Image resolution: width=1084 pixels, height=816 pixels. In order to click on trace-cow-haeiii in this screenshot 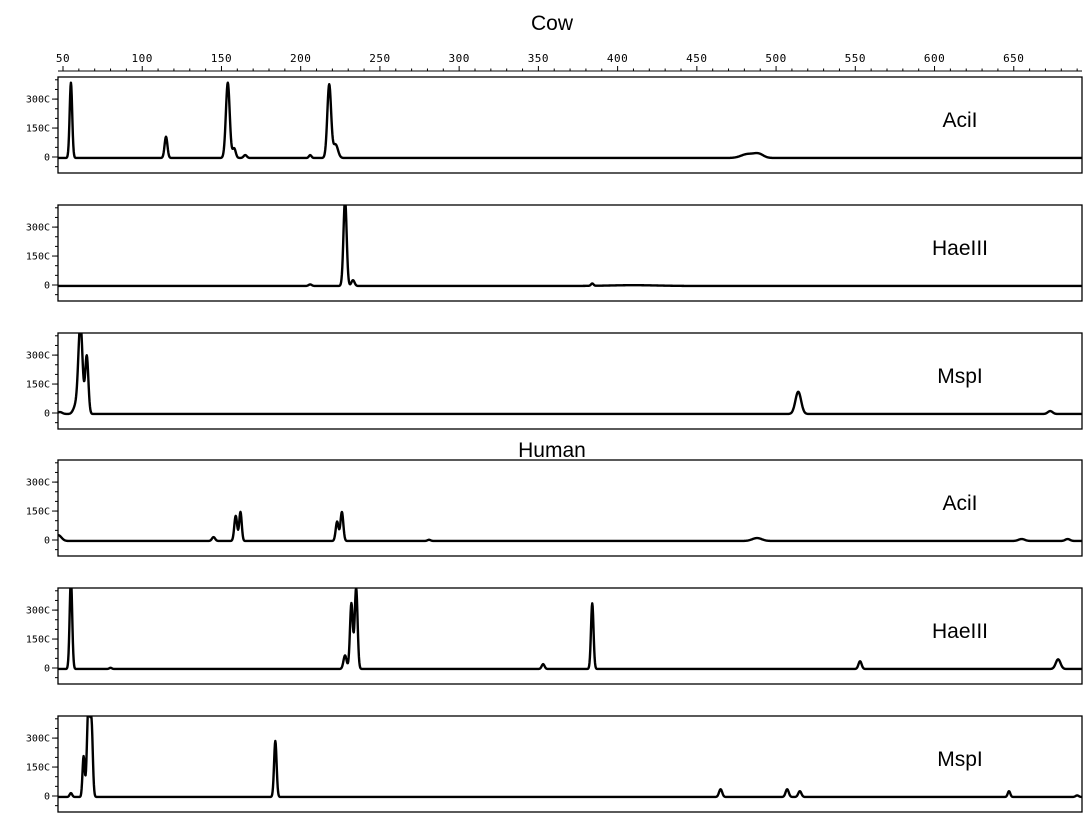, I will do `click(570, 246)`.